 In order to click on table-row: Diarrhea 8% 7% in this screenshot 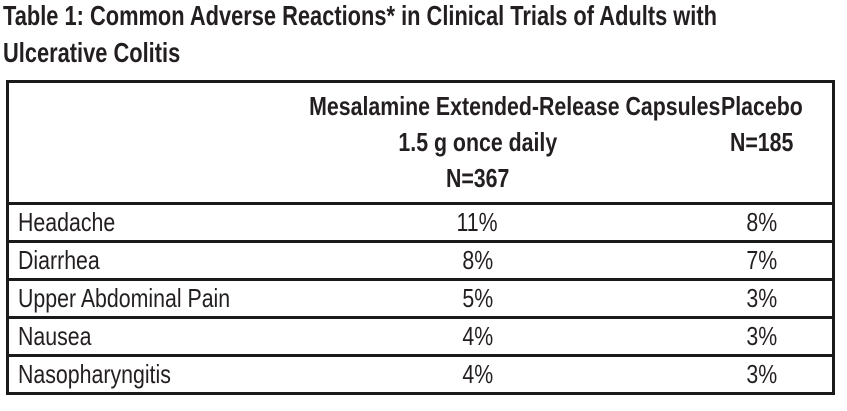, I will do `click(420, 260)`.